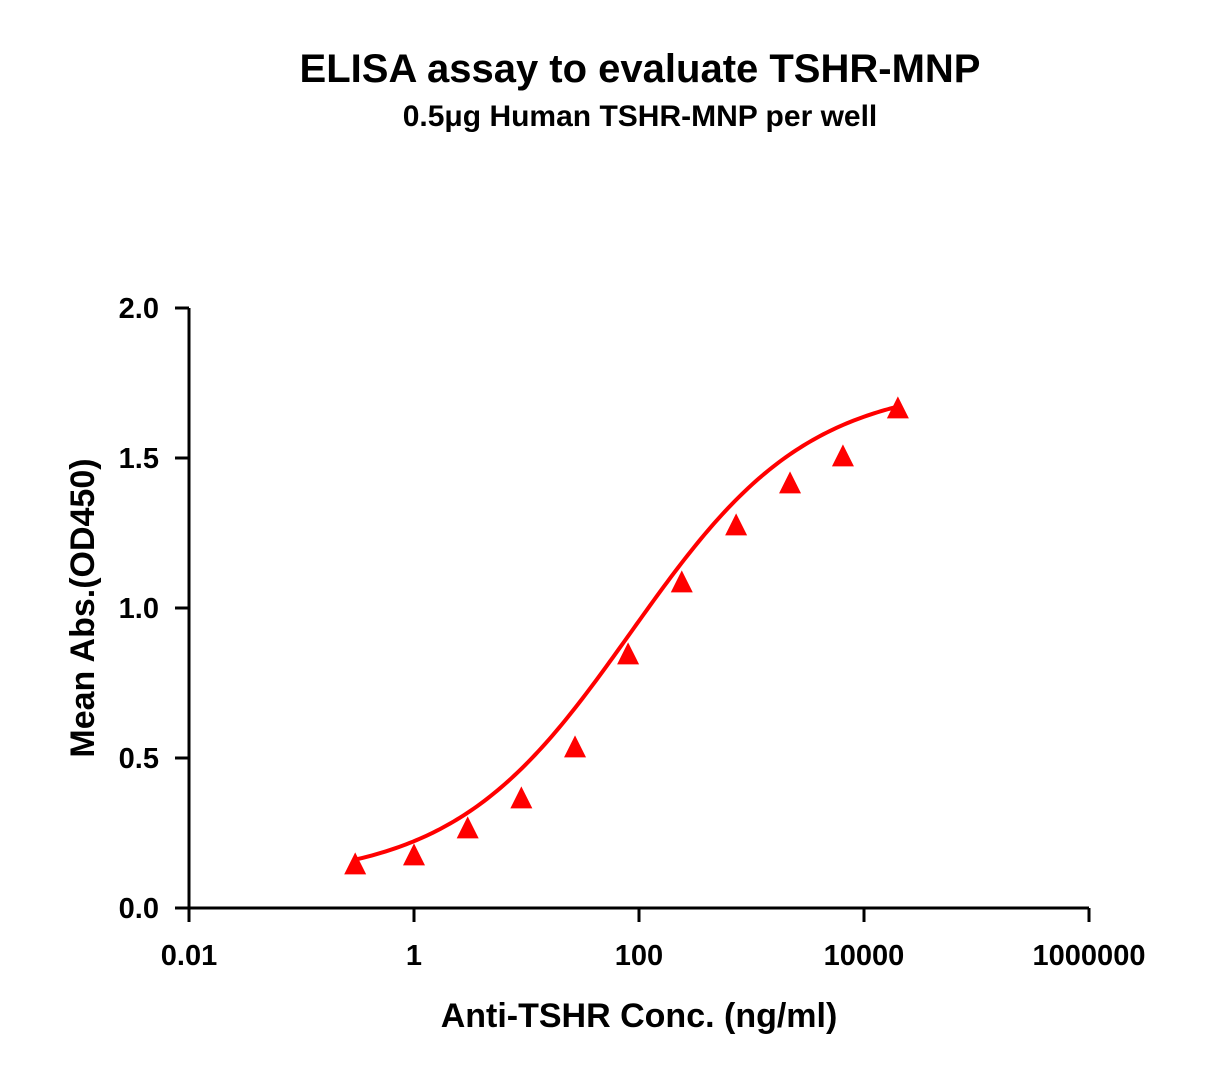 The image size is (1217, 1079). What do you see at coordinates (139, 759) in the screenshot?
I see `y-tick-label: 0.5` at bounding box center [139, 759].